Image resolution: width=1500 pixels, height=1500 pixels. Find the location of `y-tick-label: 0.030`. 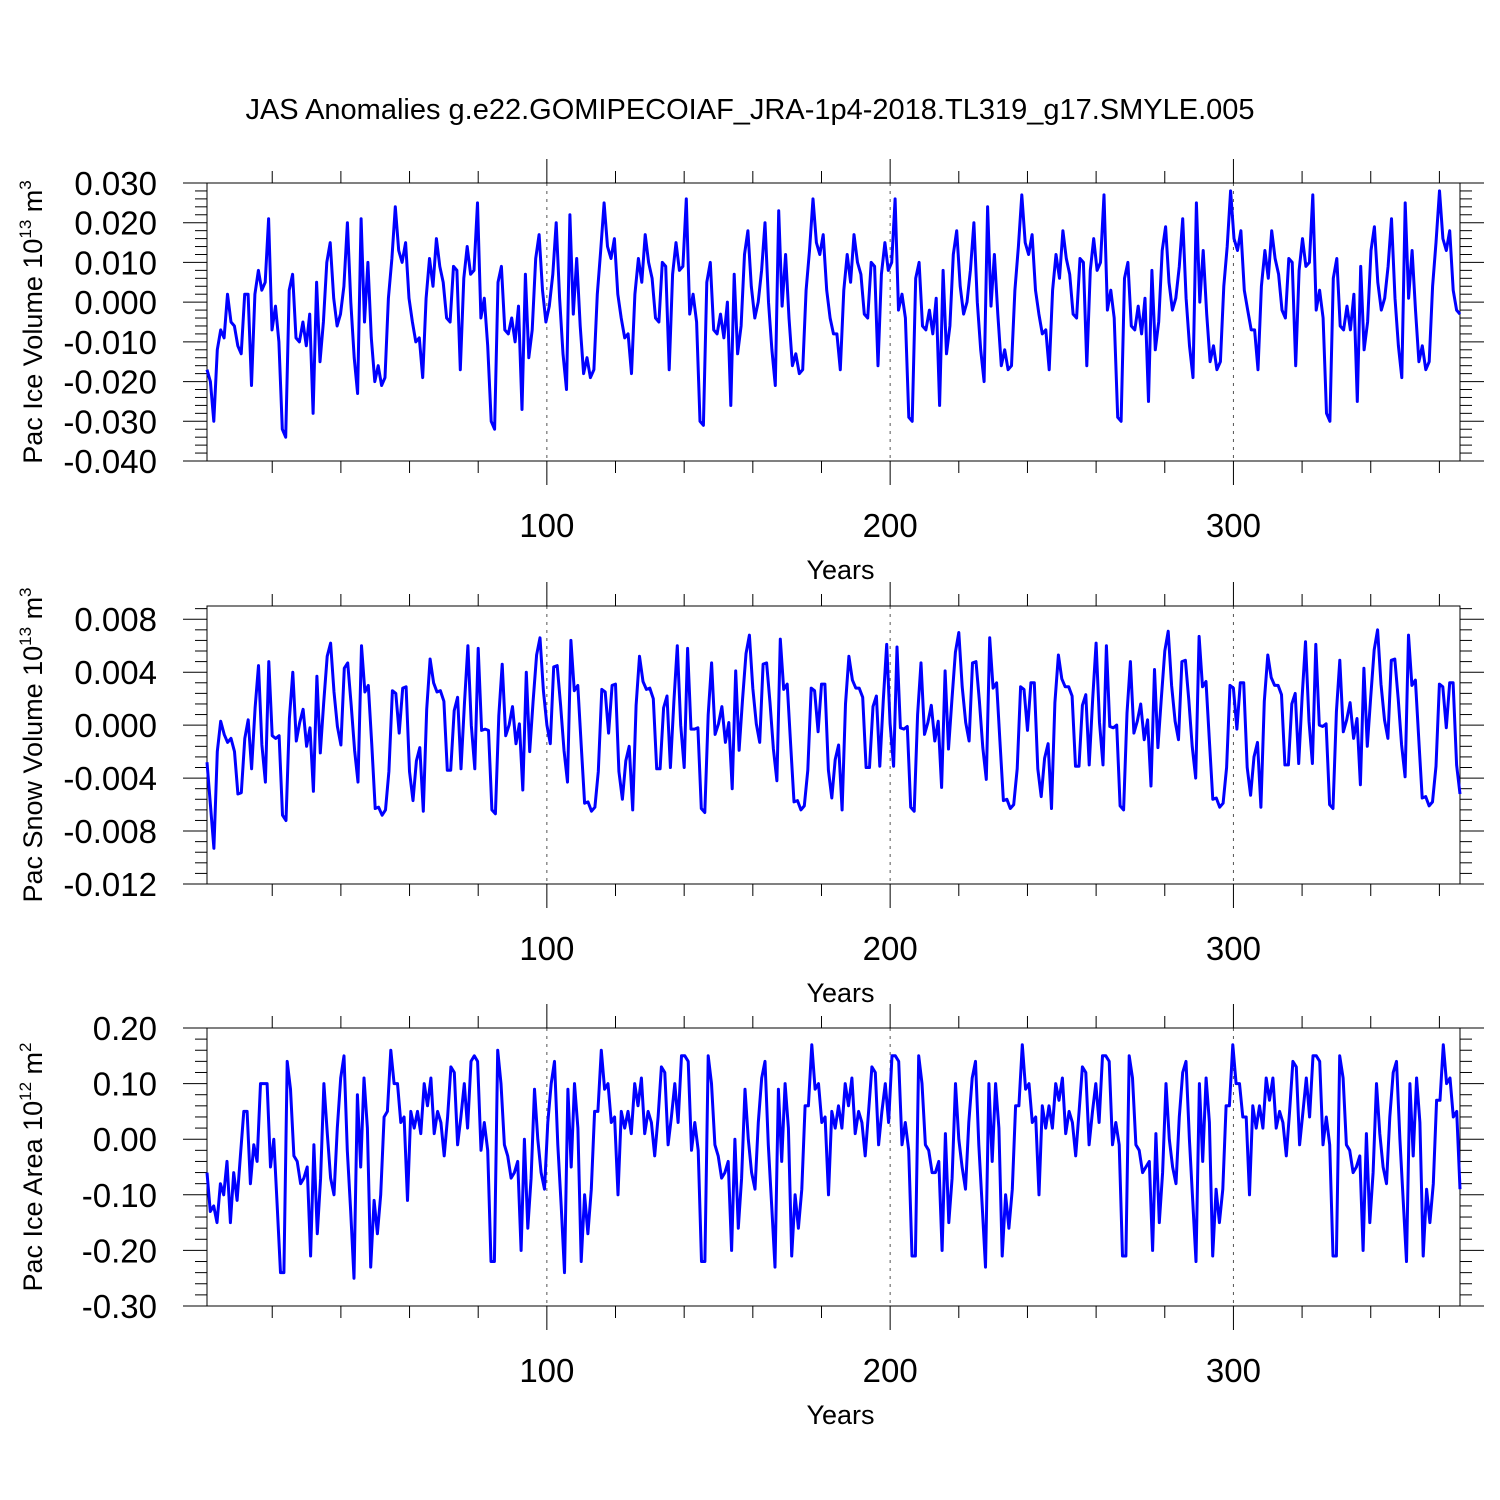

y-tick-label: 0.030 is located at coordinates (115, 183).